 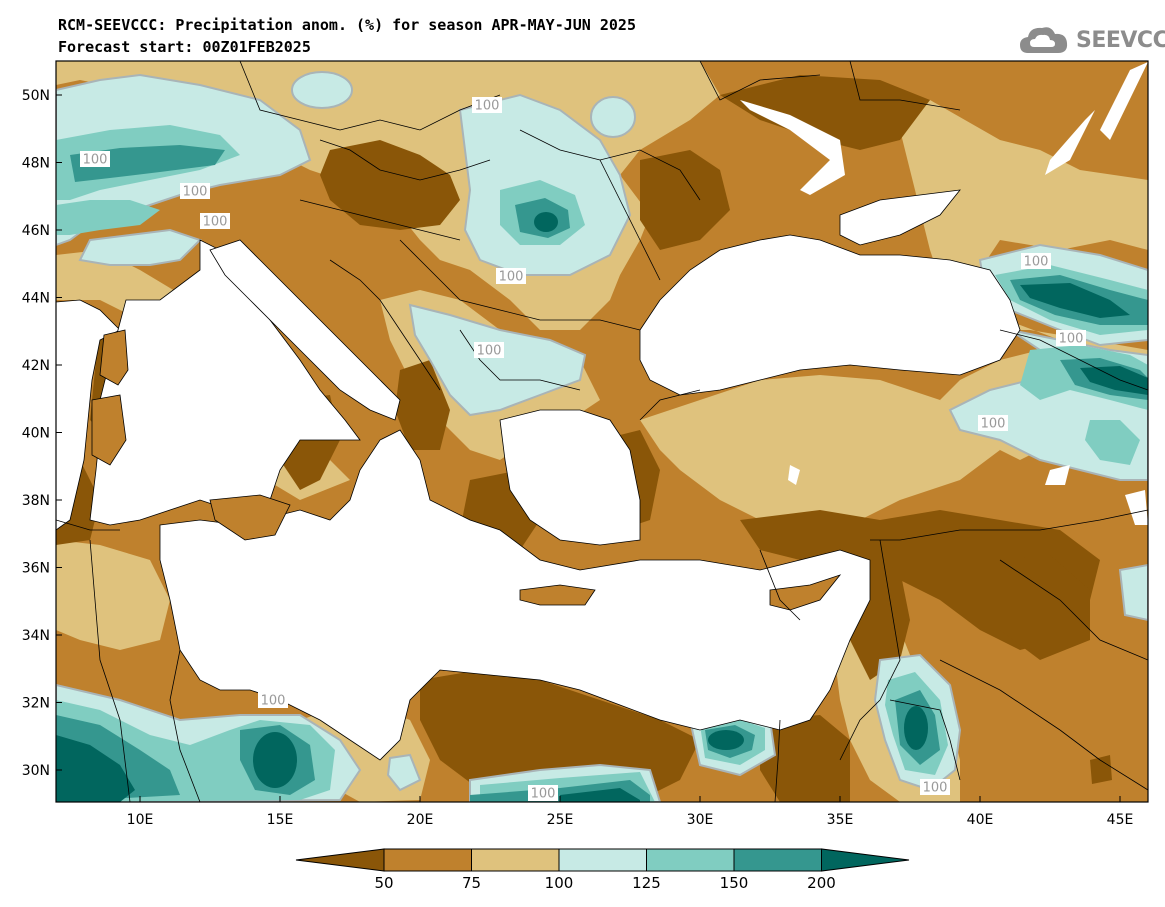 I want to click on brand-name: SEEVCCC, so click(x=1120, y=40).